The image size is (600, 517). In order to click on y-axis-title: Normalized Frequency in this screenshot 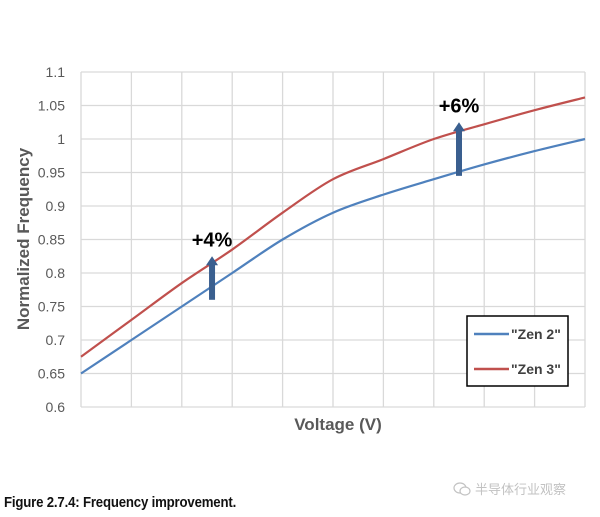, I will do `click(23, 238)`.